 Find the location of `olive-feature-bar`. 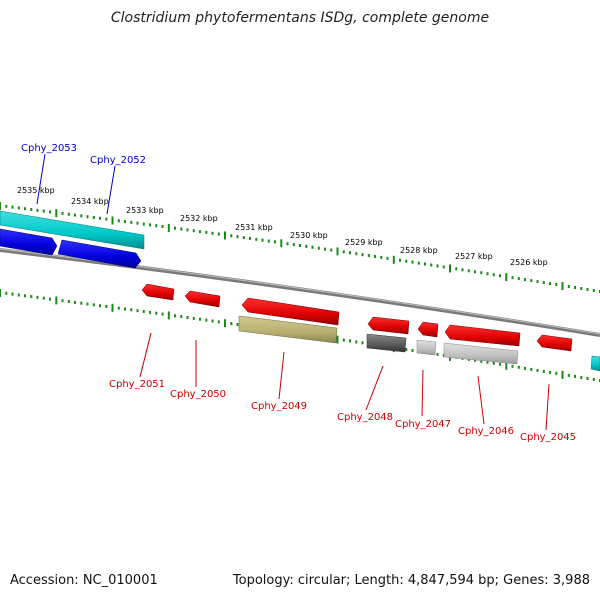

olive-feature-bar is located at coordinates (288, 329).